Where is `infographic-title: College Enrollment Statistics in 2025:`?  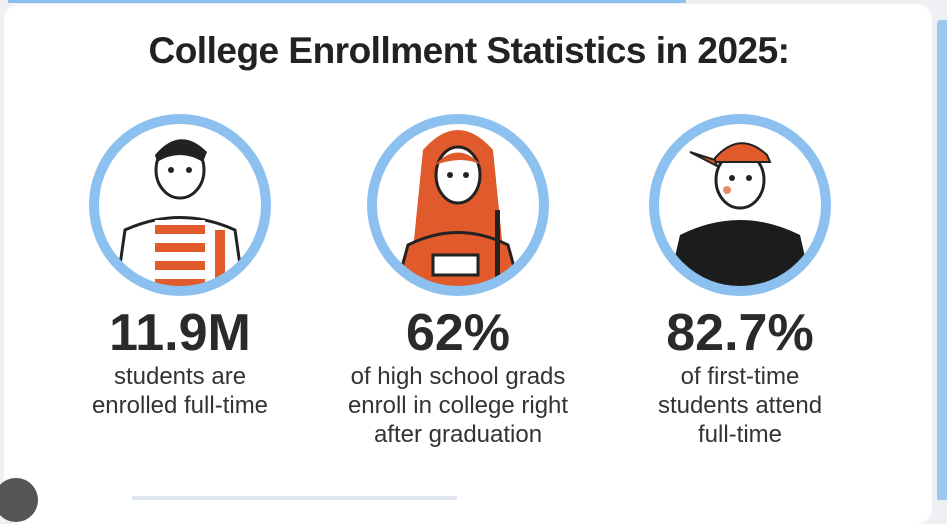
infographic-title: College Enrollment Statistics in 2025: is located at coordinates (469, 50).